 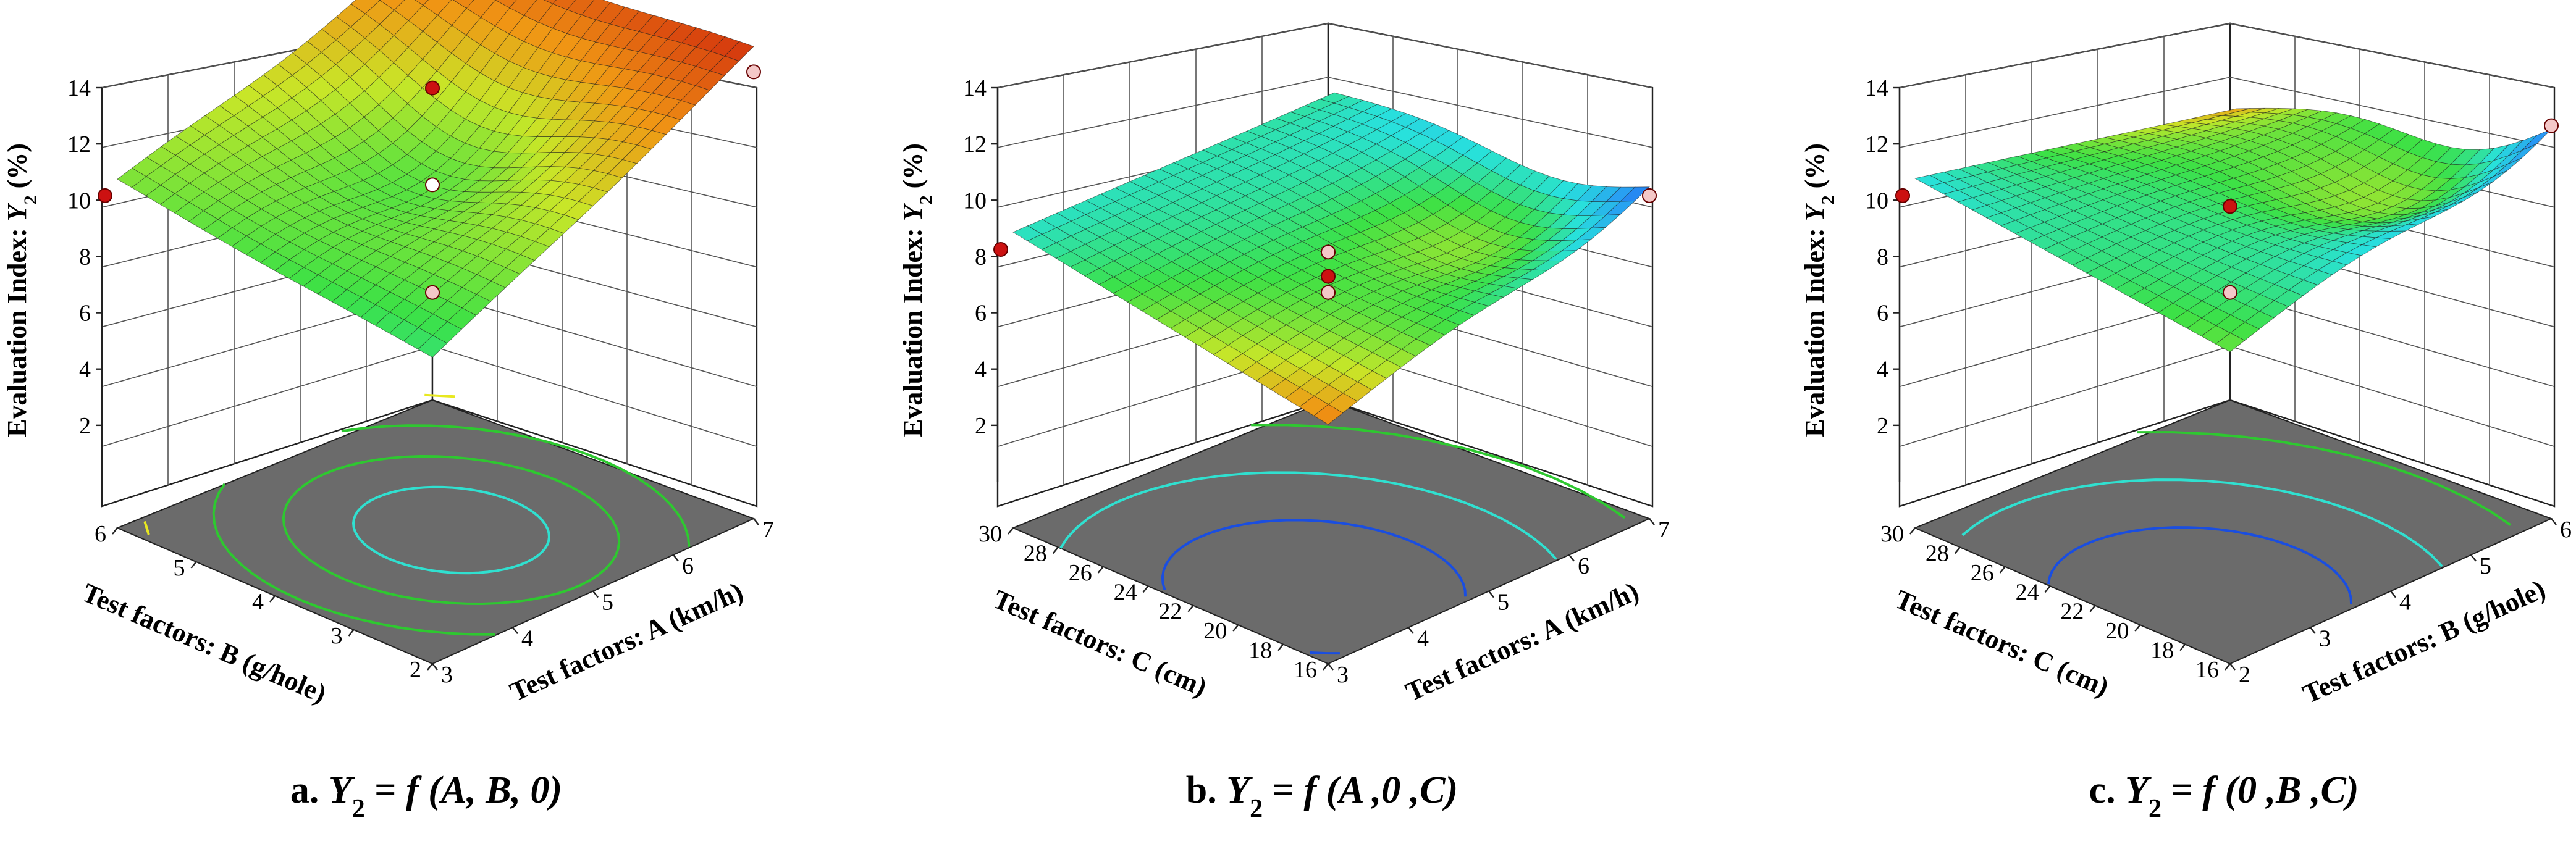 I want to click on z-tick-label: 10, so click(x=1876, y=201).